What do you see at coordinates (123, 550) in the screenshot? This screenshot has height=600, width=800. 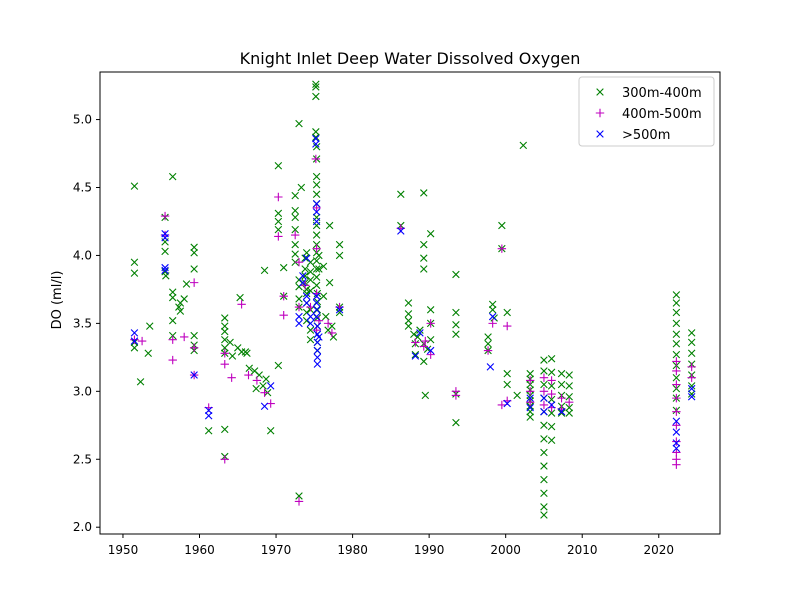 I see `x-tick-label: 1950` at bounding box center [123, 550].